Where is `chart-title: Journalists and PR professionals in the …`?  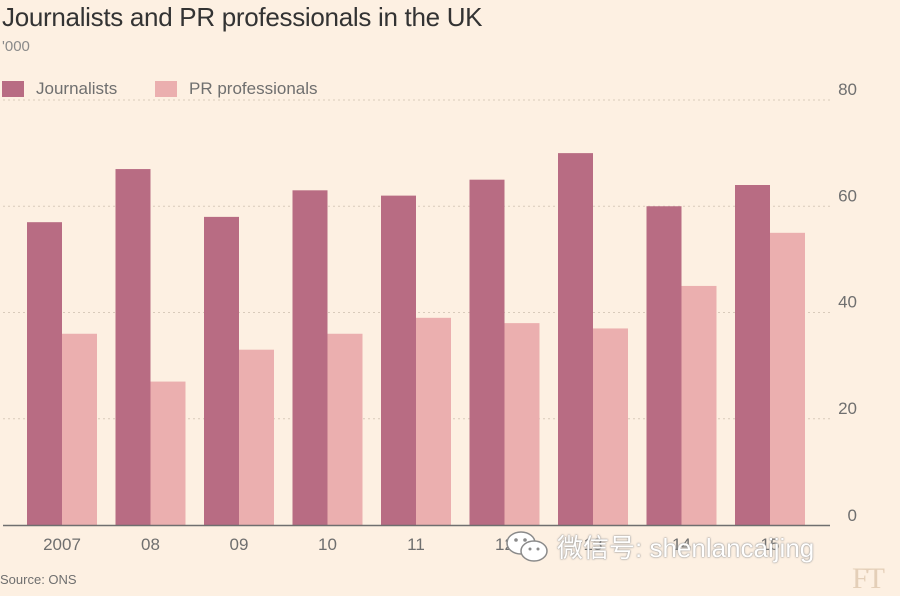
chart-title: Journalists and PR professionals in the … is located at coordinates (242, 17).